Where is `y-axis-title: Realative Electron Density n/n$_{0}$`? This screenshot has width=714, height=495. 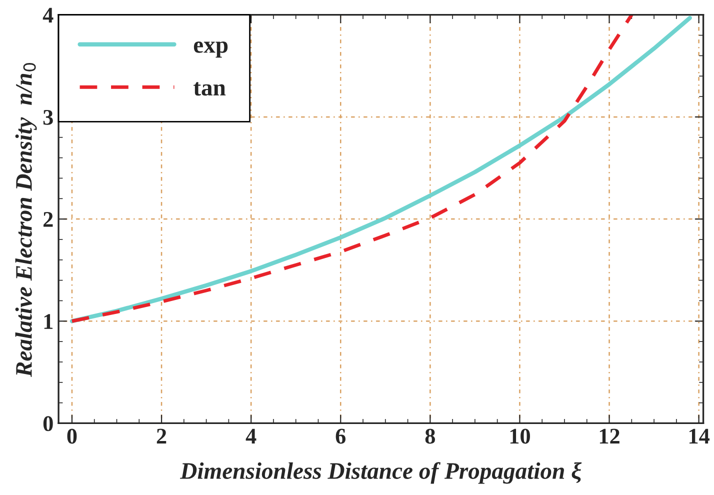
y-axis-title: Realative Electron Density n/n$_{0}$ is located at coordinates (26, 220).